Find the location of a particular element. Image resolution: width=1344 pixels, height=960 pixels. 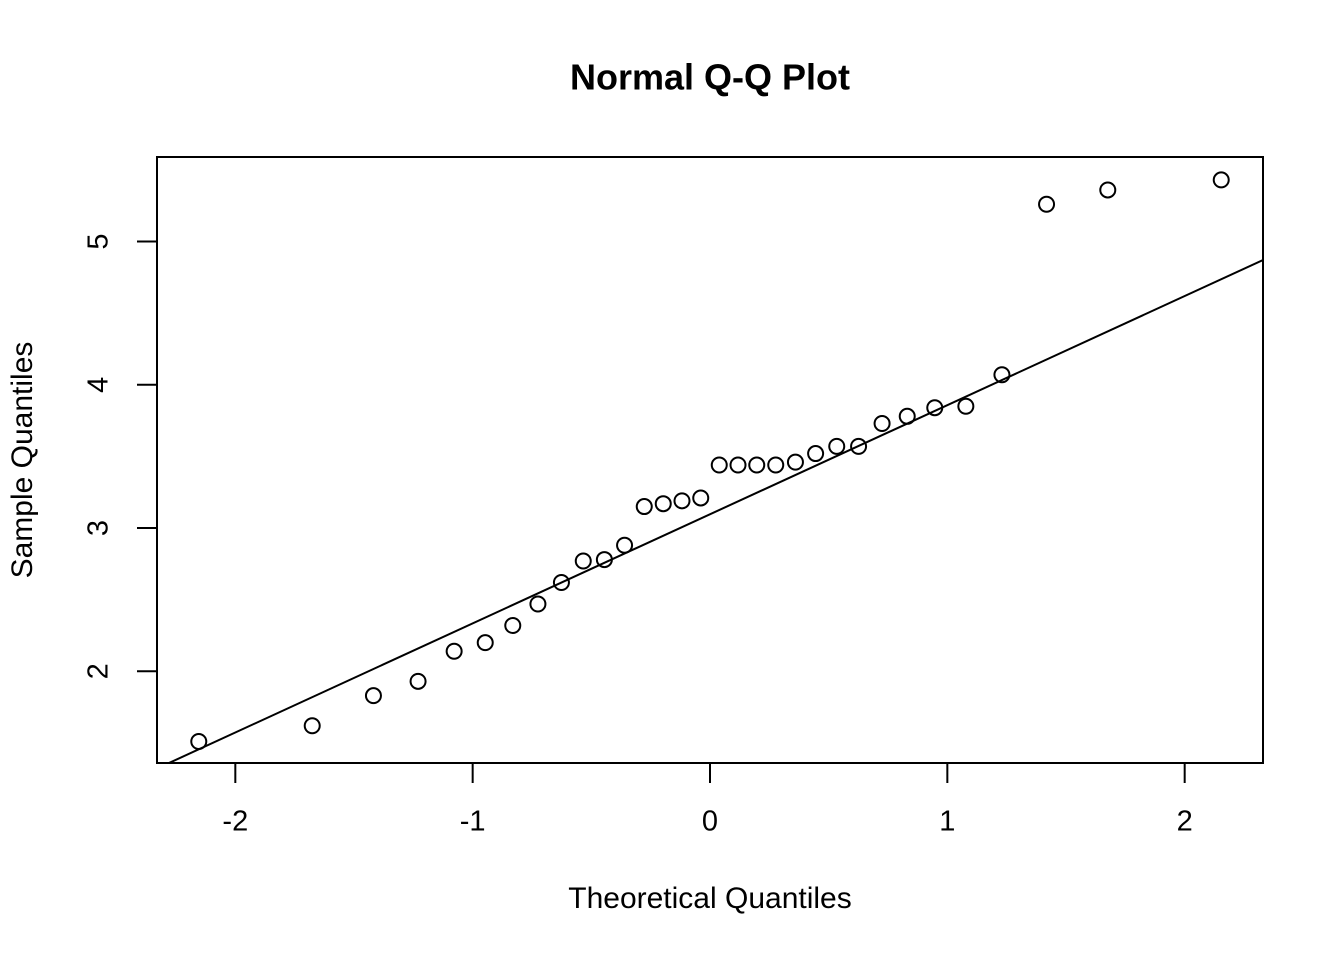

y-tick-label: 2 is located at coordinates (99, 671).